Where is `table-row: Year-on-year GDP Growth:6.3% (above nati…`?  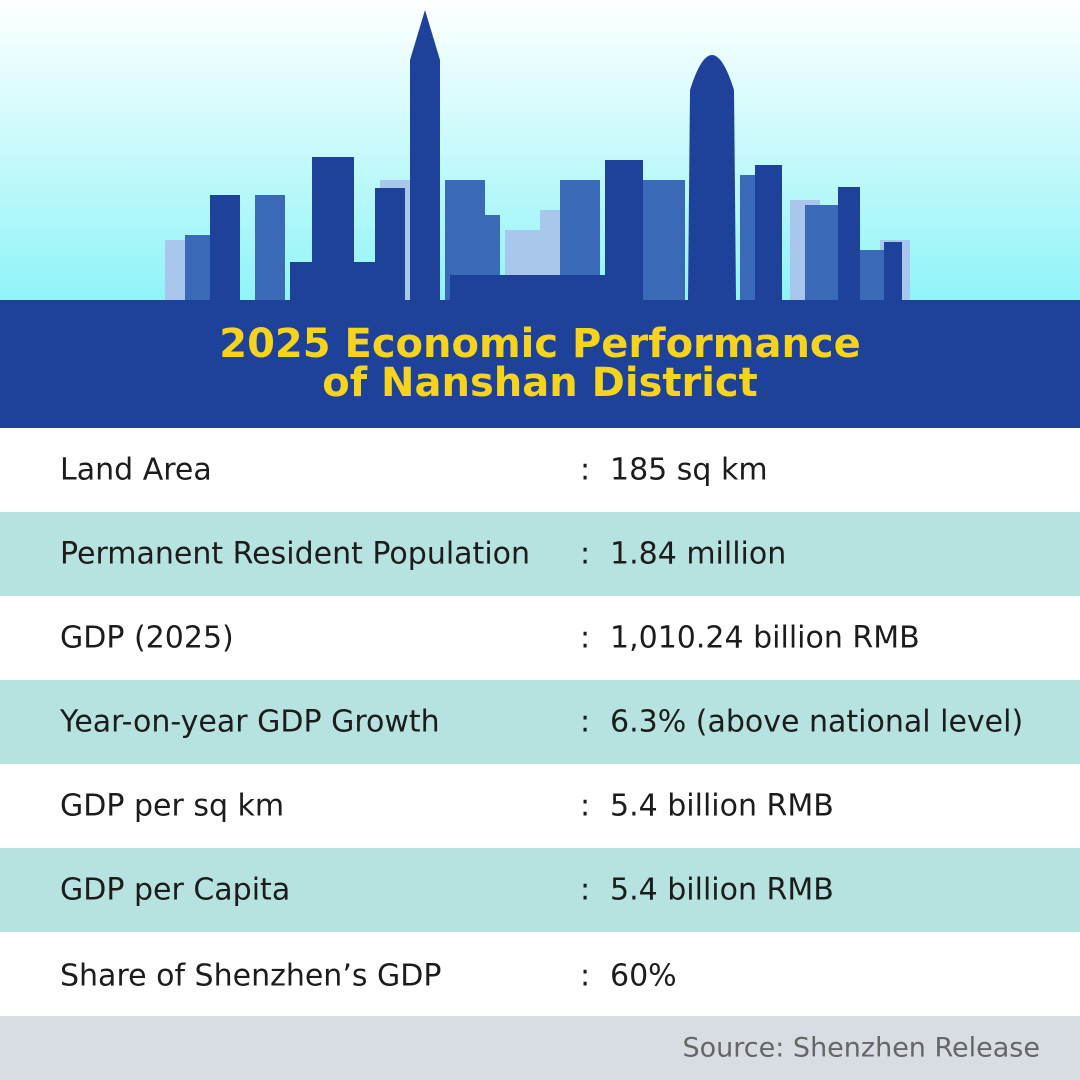
table-row: Year-on-year GDP Growth:6.3% (above nati… is located at coordinates (540, 722).